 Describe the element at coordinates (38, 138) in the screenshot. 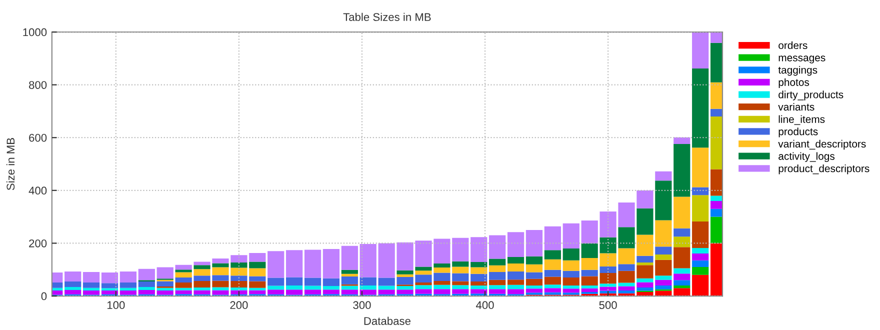

I see `y-tick-label: 600` at that location.